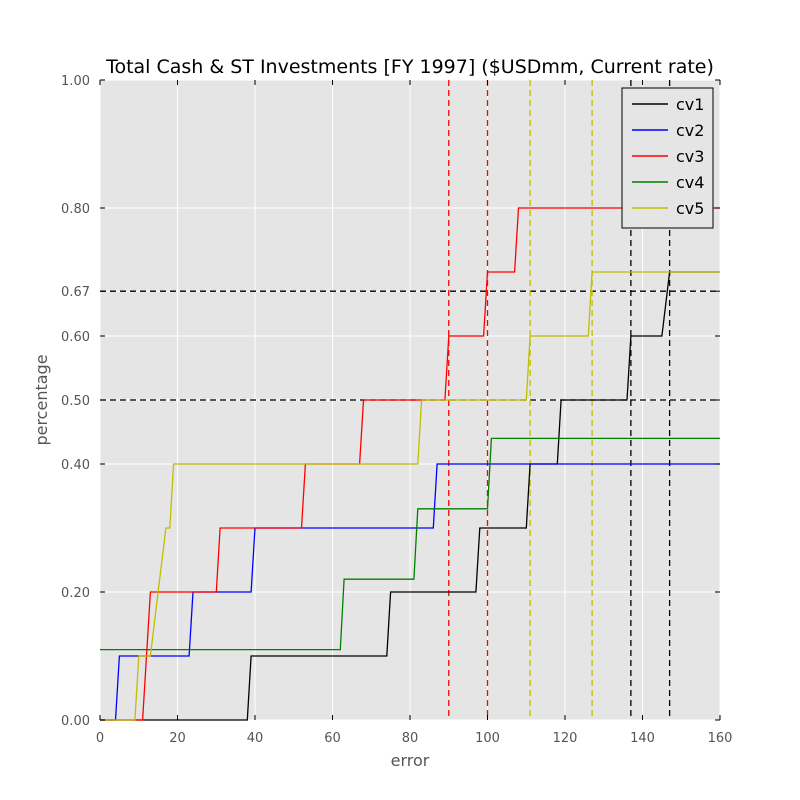  I want to click on legend: cv1 cv2 cv3 cv4 cv5, so click(667, 158).